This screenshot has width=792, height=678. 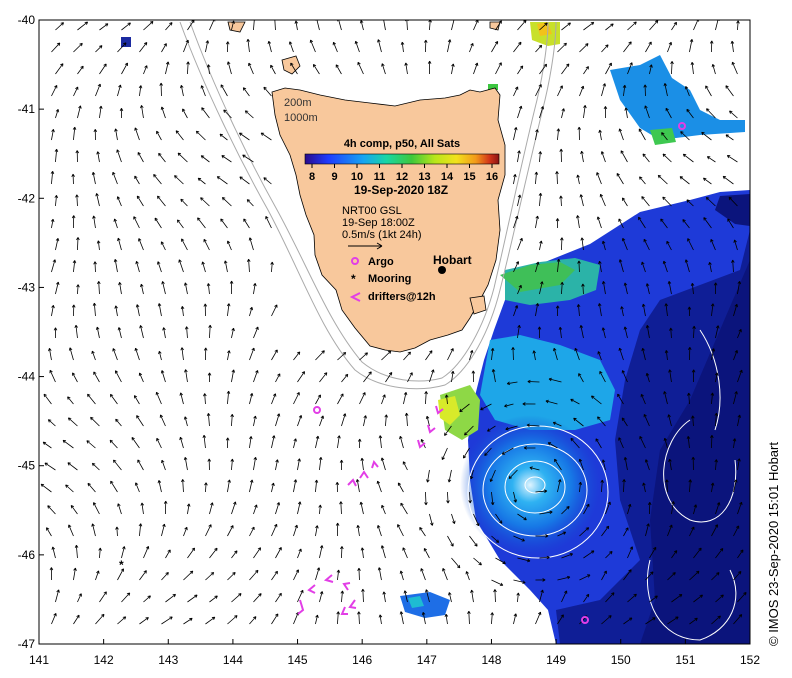 I want to click on colorbar-tick-label: 13, so click(x=424, y=177).